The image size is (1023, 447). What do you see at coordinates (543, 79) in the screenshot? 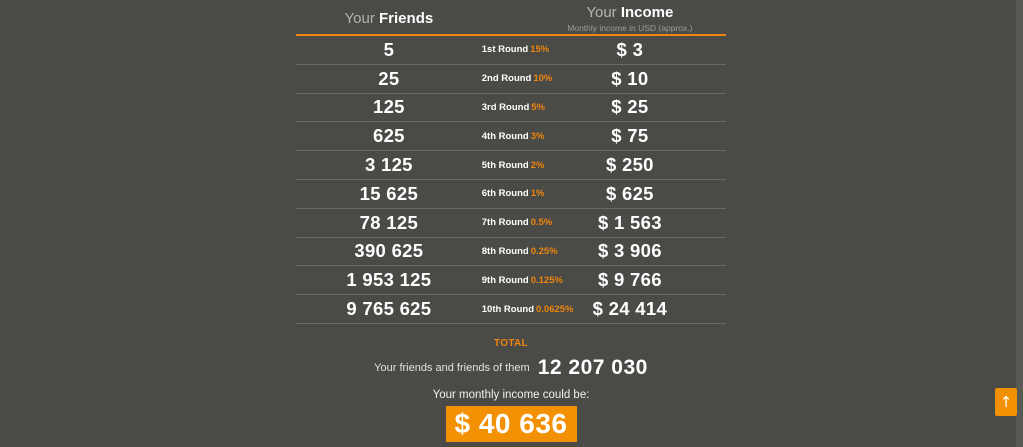
I see `round-percent: 10%` at bounding box center [543, 79].